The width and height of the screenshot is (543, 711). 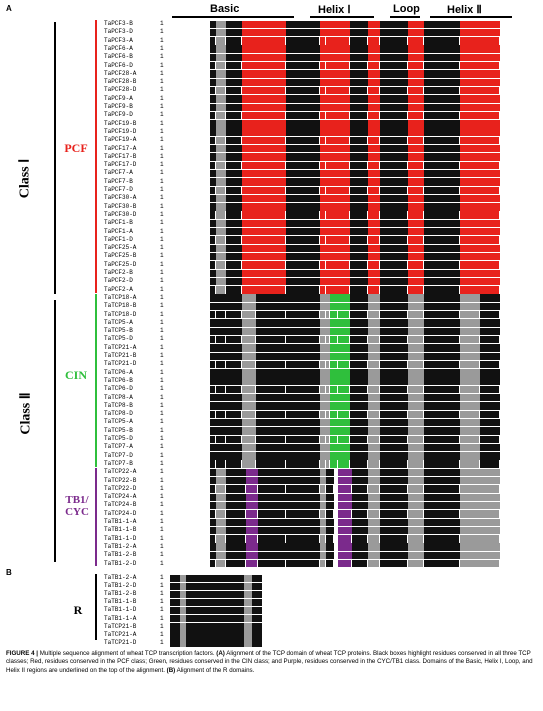 What do you see at coordinates (120, 73) in the screenshot?
I see `sequence-name: TaPCF28-A` at bounding box center [120, 73].